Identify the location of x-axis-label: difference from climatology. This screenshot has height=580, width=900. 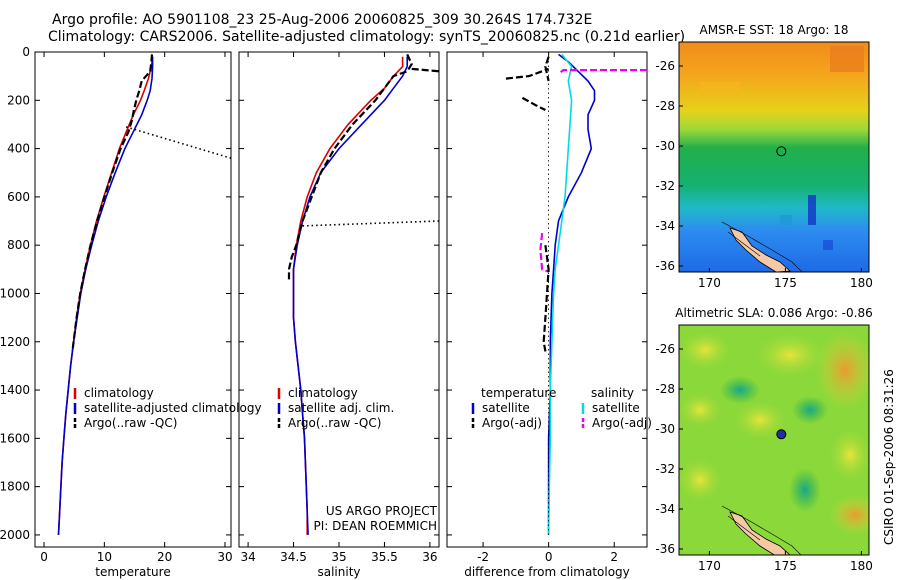
(547, 572).